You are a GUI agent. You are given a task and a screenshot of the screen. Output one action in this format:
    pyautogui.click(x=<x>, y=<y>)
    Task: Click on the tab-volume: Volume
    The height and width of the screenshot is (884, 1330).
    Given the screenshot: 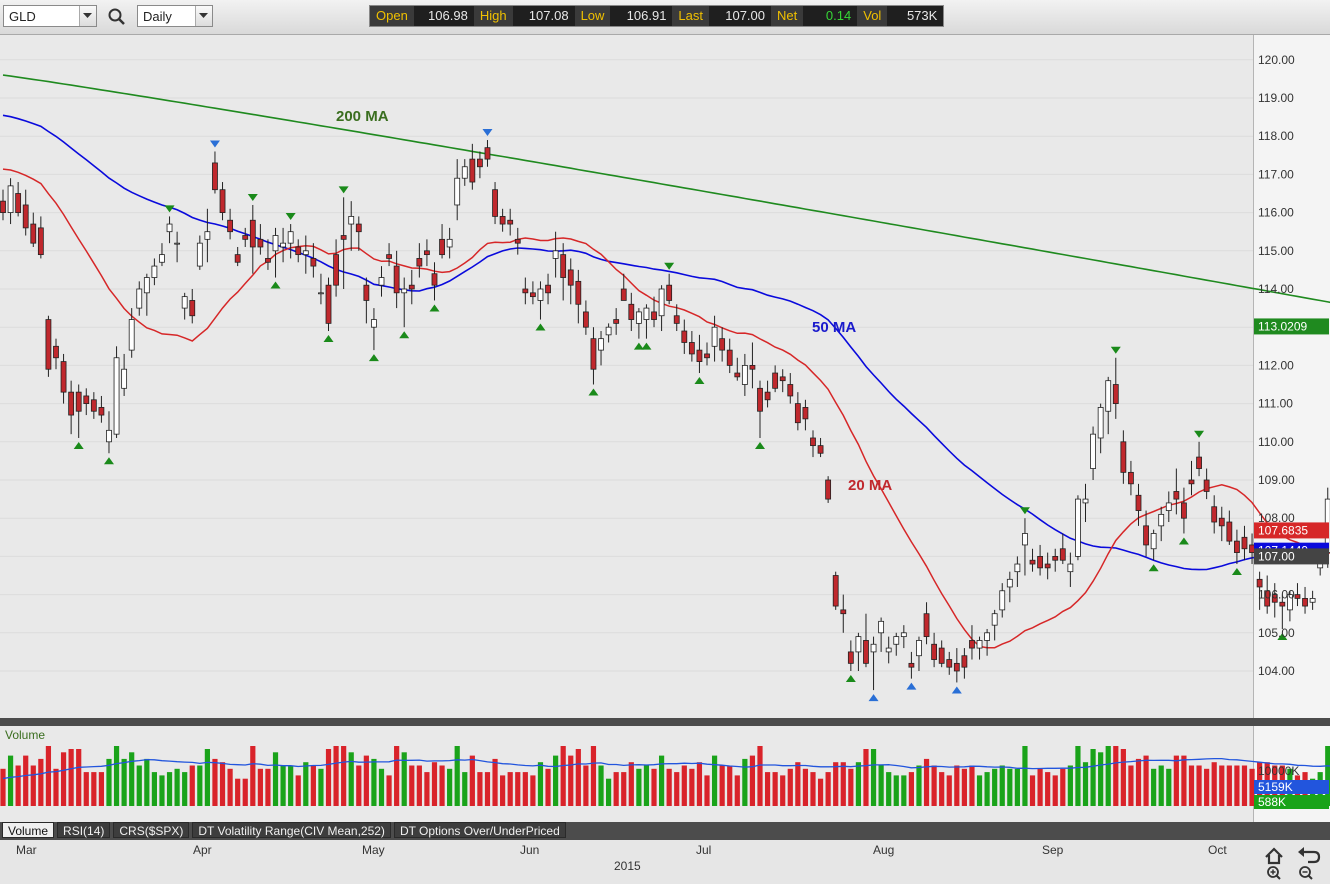 What is the action you would take?
    pyautogui.click(x=28, y=830)
    